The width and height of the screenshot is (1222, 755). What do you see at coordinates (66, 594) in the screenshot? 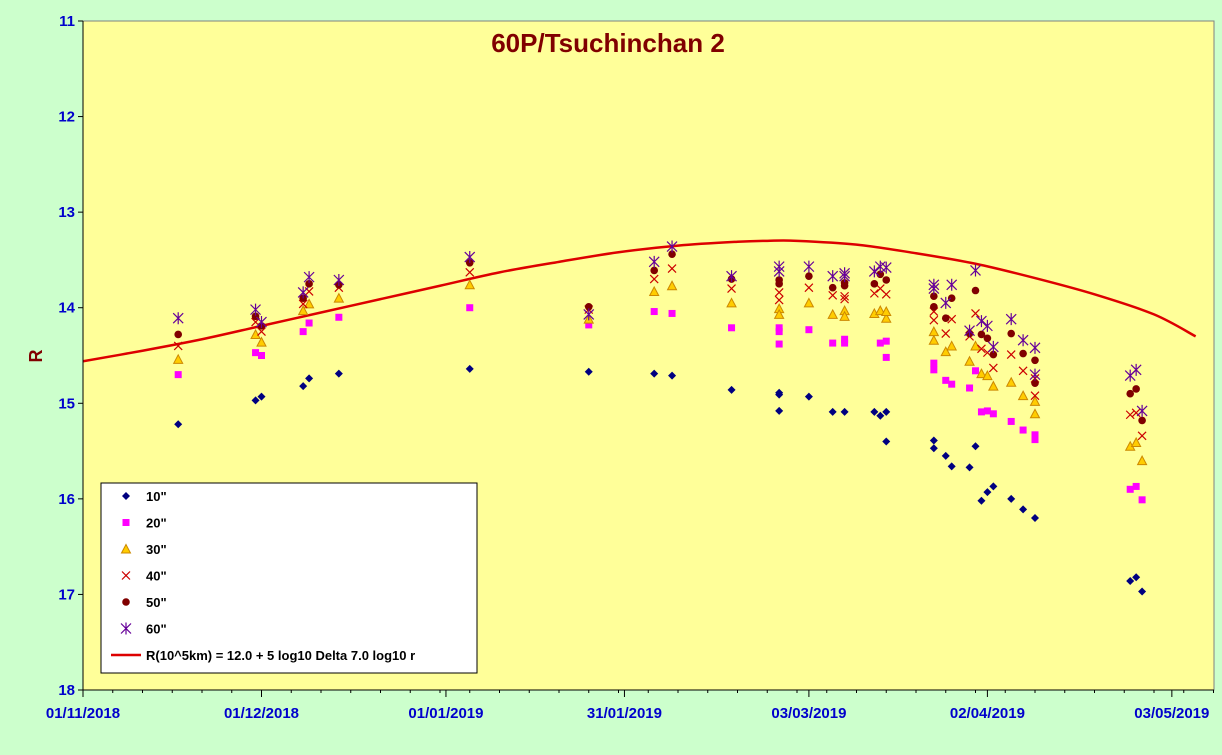
I see `y-tick-label: 17` at bounding box center [66, 594].